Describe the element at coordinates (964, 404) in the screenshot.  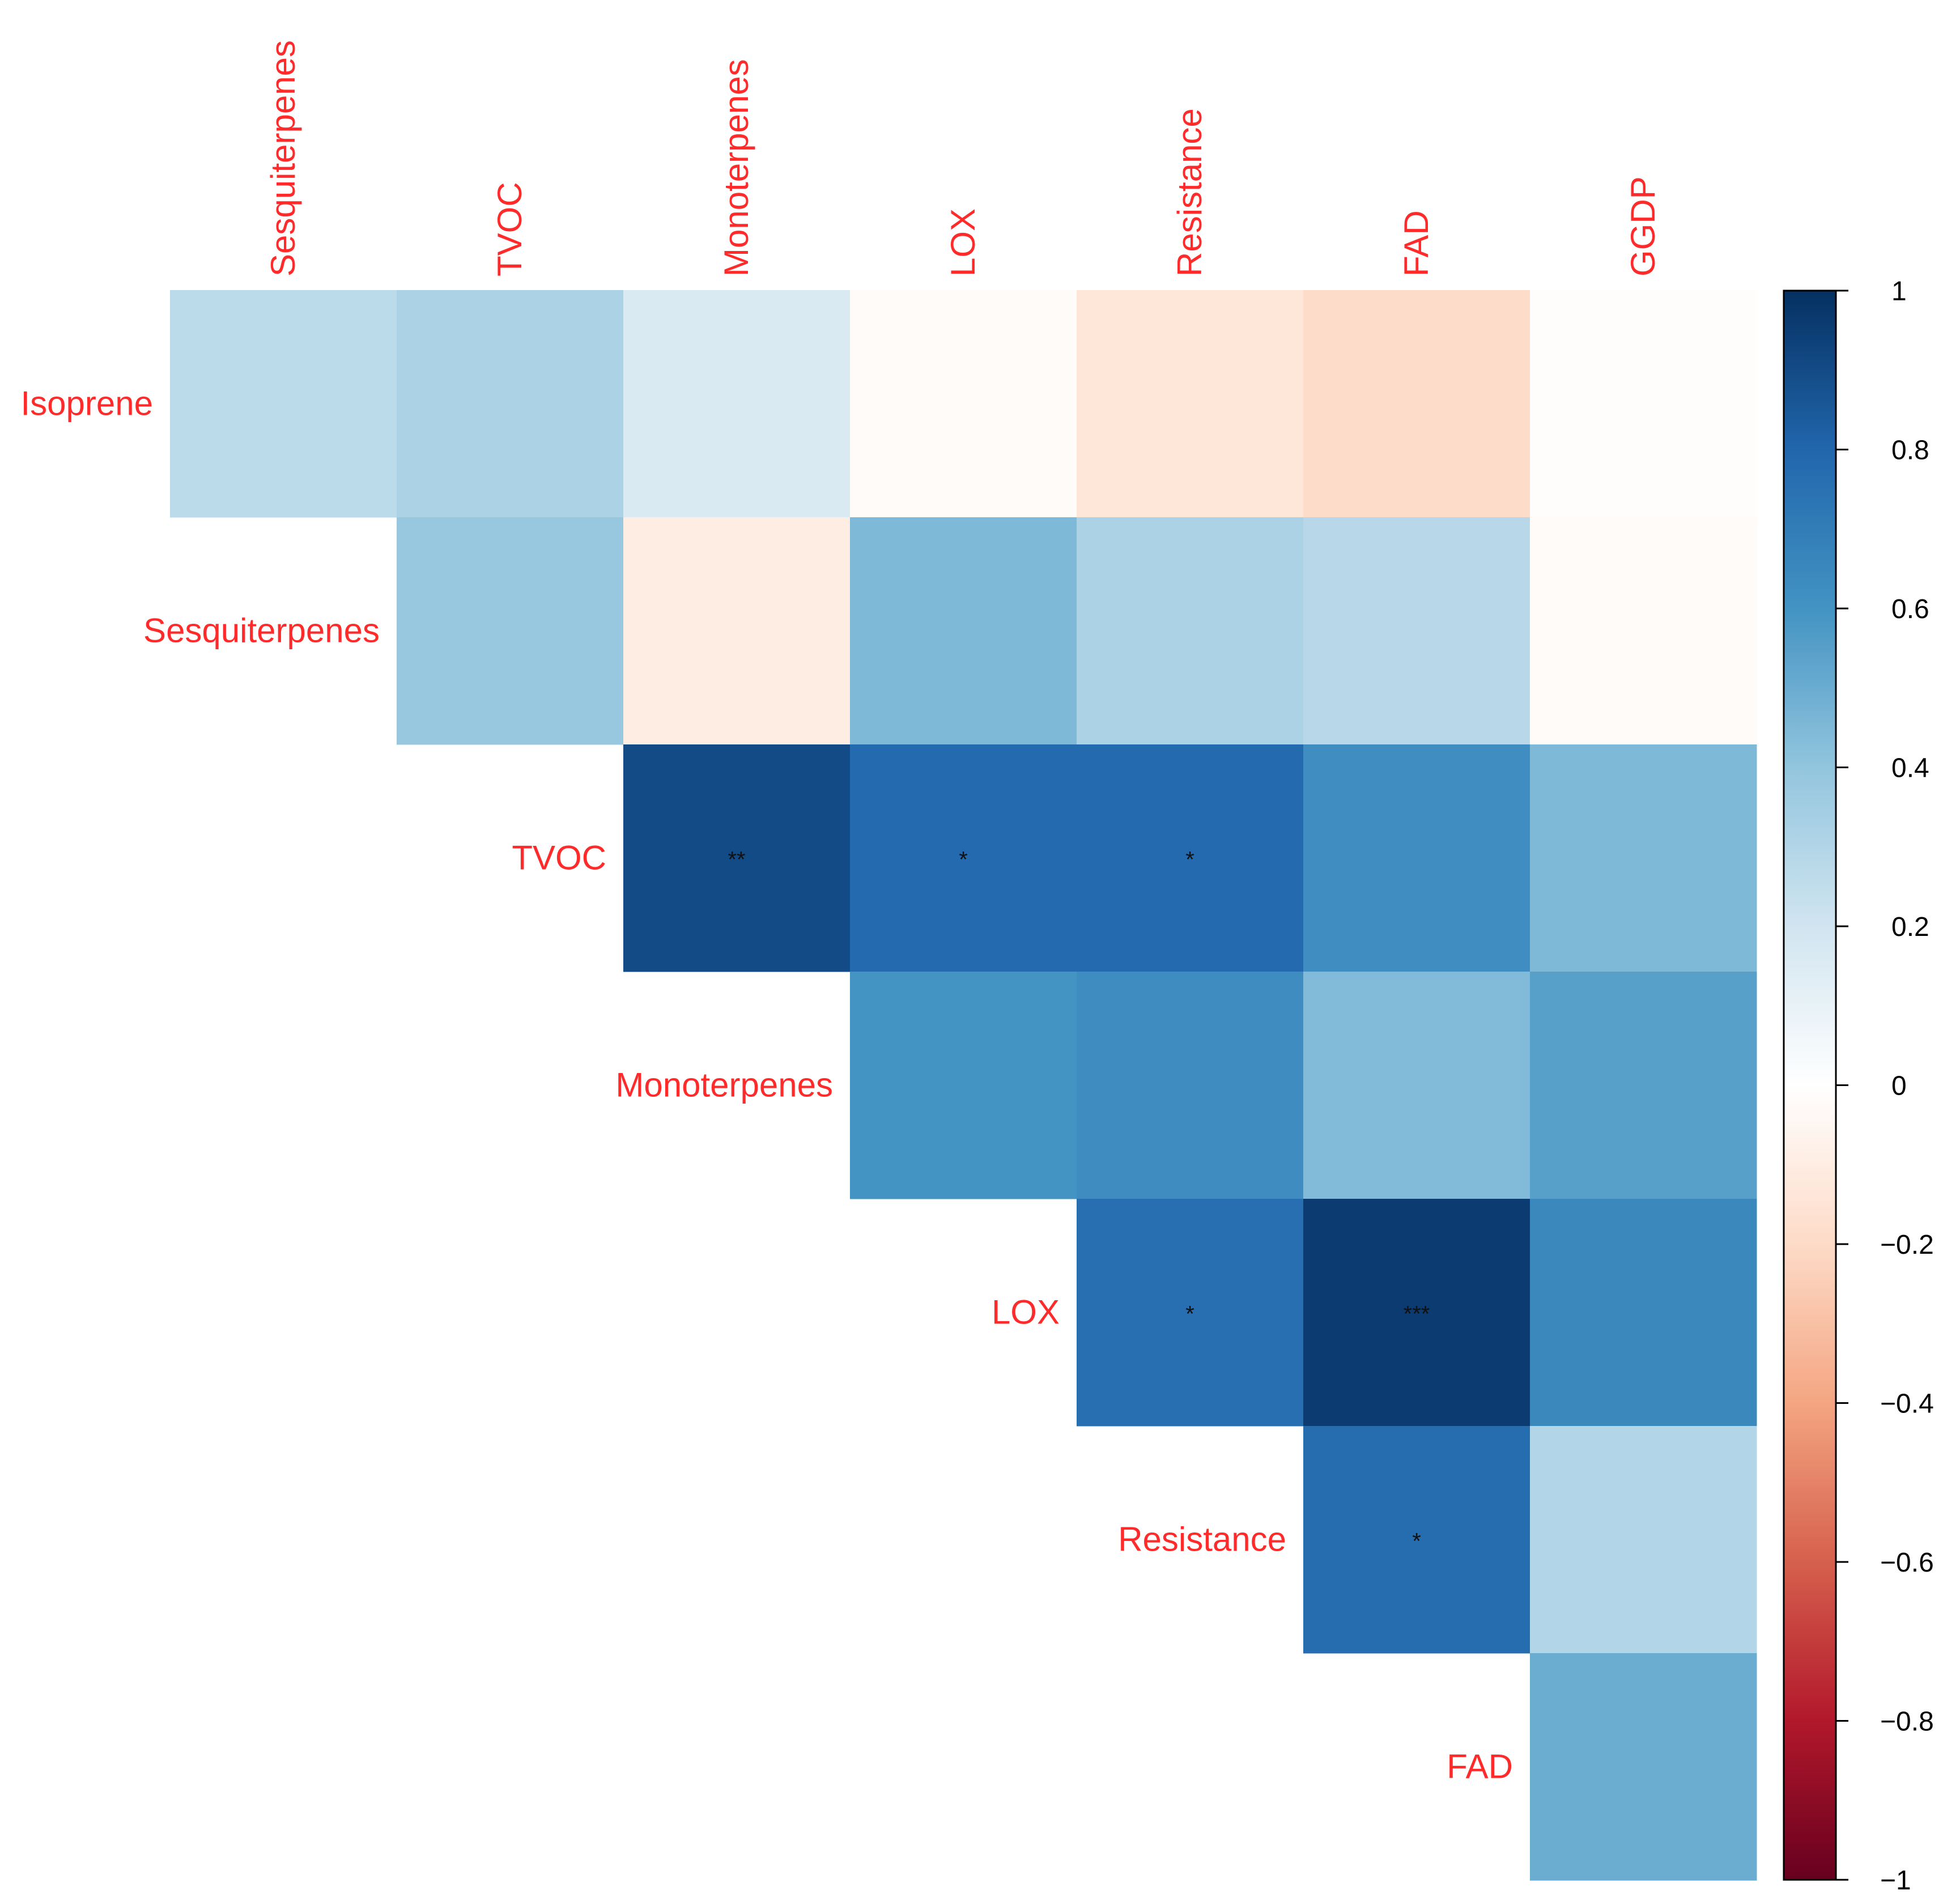
I see `cell-isoprene-lox` at that location.